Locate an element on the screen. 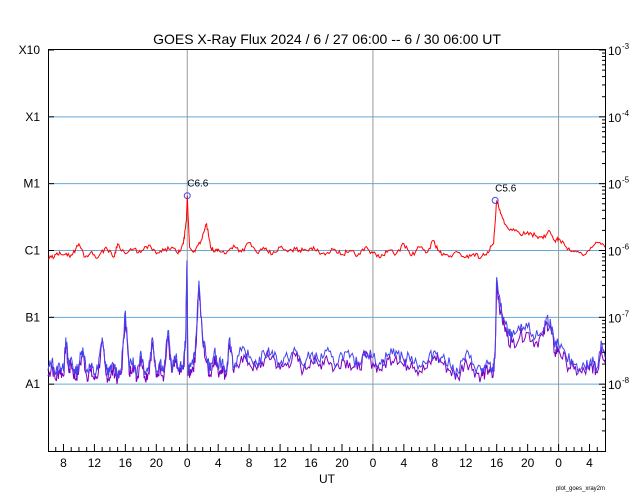 The height and width of the screenshot is (500, 640). left-axis-label: A1 is located at coordinates (32, 384).